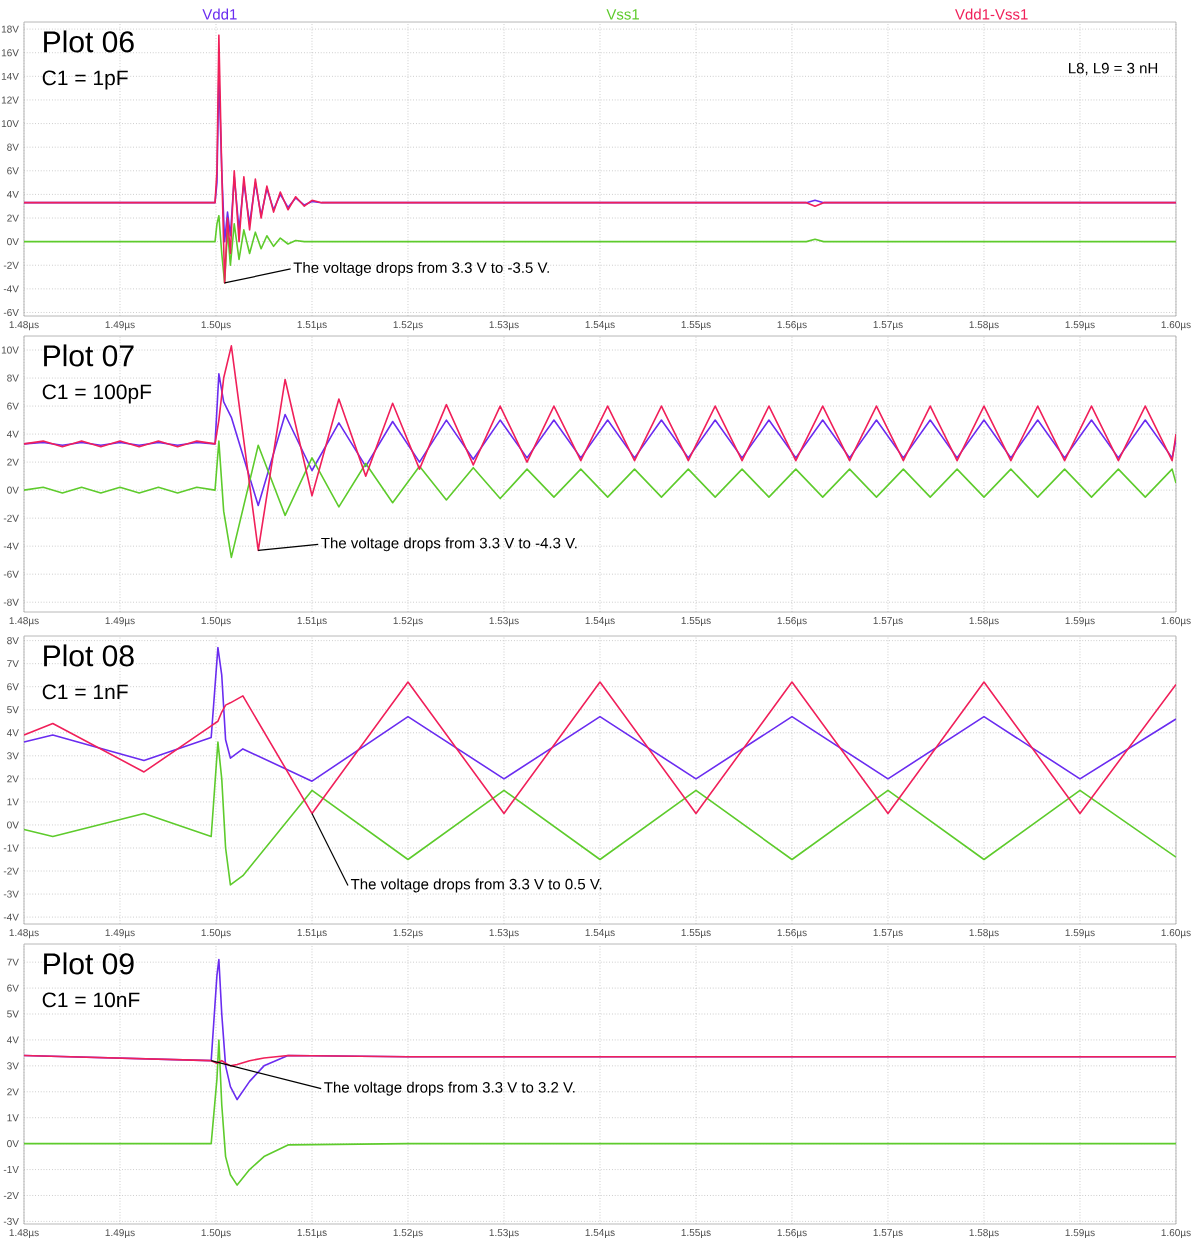 The width and height of the screenshot is (1200, 1250). Describe the element at coordinates (89, 963) in the screenshot. I see `chart-title: Plot 09` at that location.